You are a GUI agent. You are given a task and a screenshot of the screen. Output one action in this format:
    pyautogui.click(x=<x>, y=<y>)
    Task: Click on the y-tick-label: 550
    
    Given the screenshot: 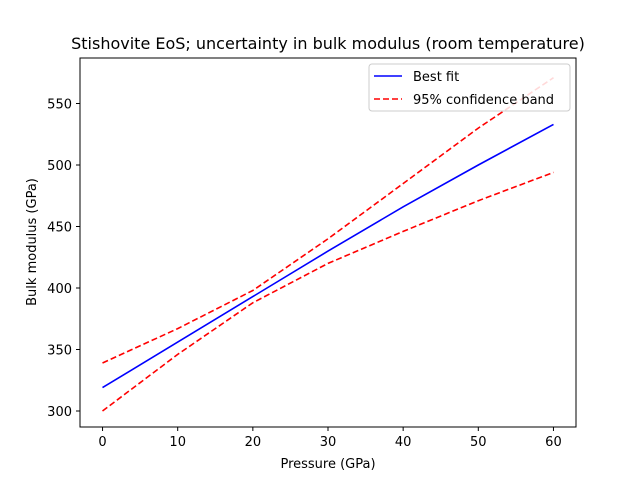 What is the action you would take?
    pyautogui.click(x=59, y=105)
    